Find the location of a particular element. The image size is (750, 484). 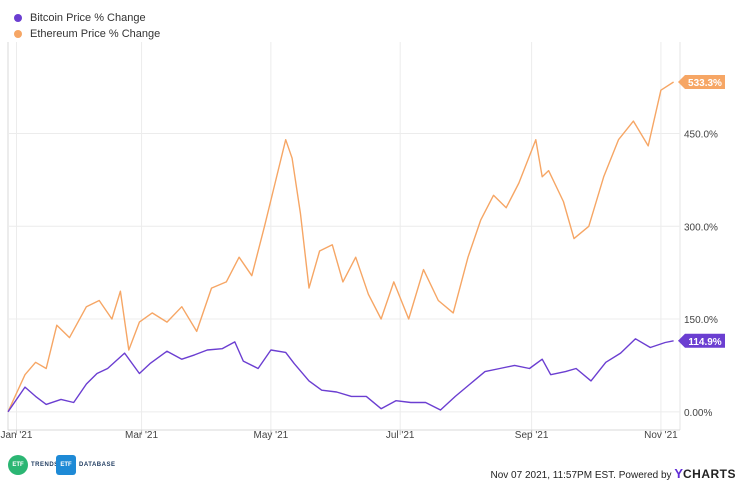

bitcoin-end-tag is located at coordinates (701, 340).